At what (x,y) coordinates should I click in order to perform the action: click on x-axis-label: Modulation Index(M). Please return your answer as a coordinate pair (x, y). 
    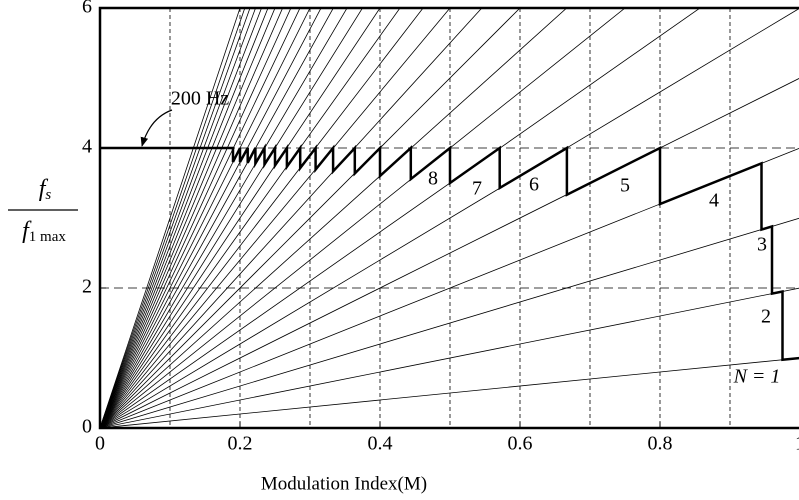
    Looking at the image, I should click on (344, 483).